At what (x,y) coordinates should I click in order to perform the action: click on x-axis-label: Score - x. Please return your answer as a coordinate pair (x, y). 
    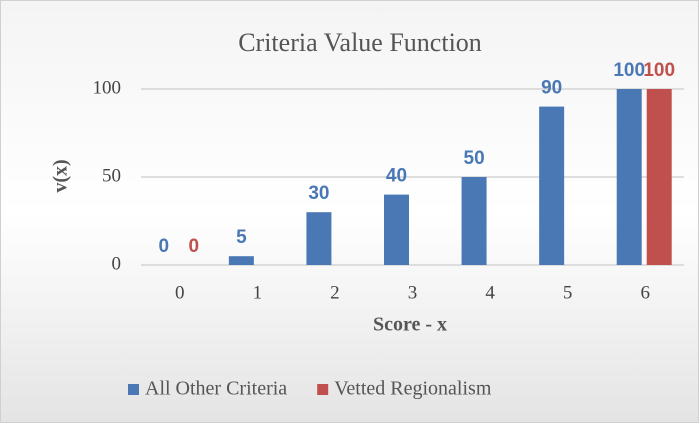
    Looking at the image, I should click on (410, 325).